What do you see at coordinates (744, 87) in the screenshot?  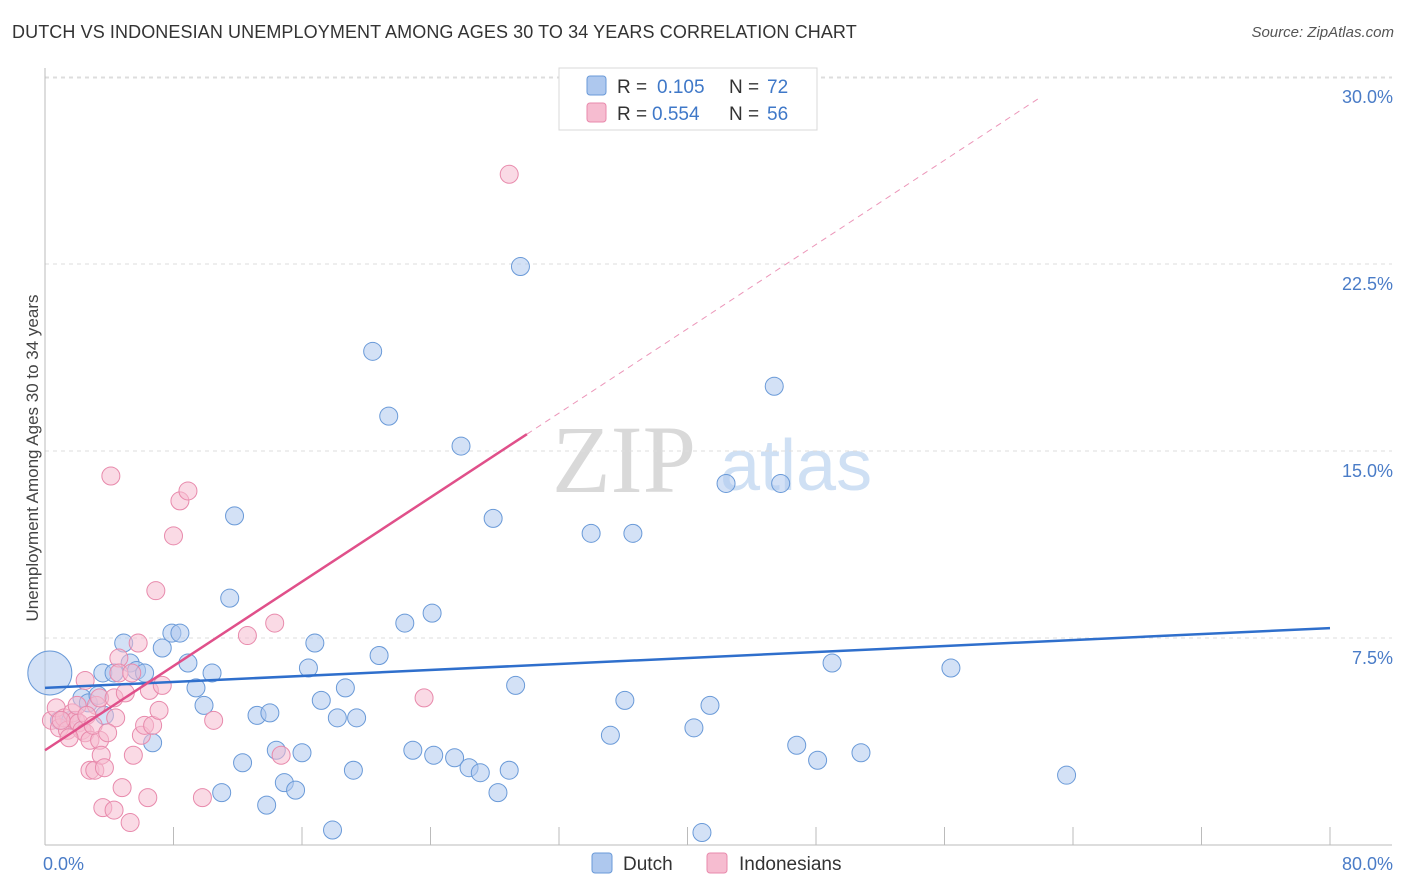 I see `legend-dutch-n-label: N =` at bounding box center [744, 87].